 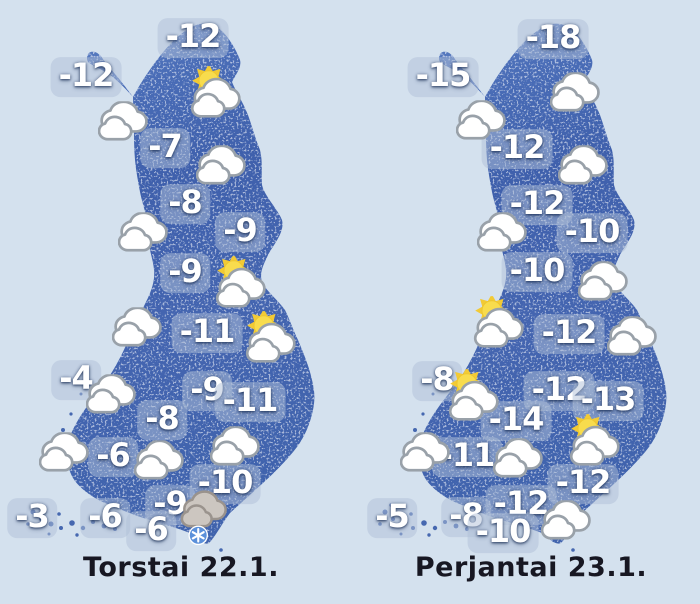 I want to click on temperature-label: -3, so click(x=32, y=517).